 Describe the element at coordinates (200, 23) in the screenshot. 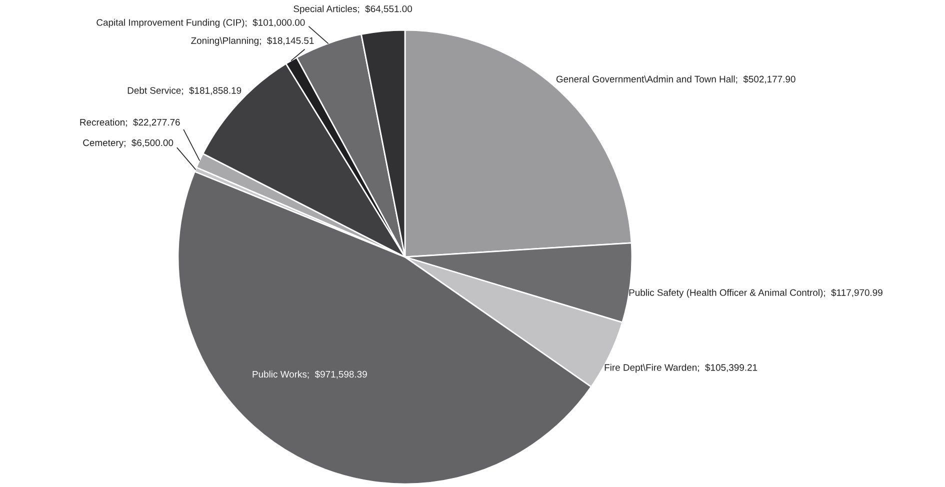

I see `slice-label: Capital Improvement Funding (CIP); $101,000.00` at that location.